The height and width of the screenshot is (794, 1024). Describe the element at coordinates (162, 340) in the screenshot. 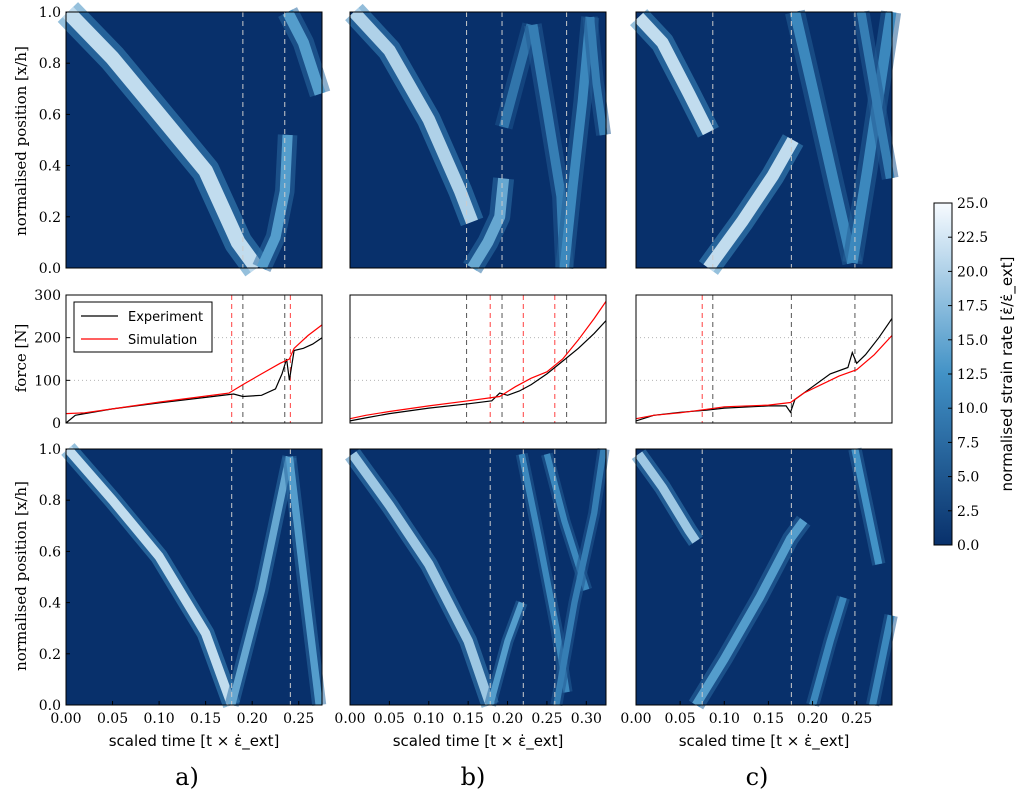

I see `legend-label: Simulation` at that location.